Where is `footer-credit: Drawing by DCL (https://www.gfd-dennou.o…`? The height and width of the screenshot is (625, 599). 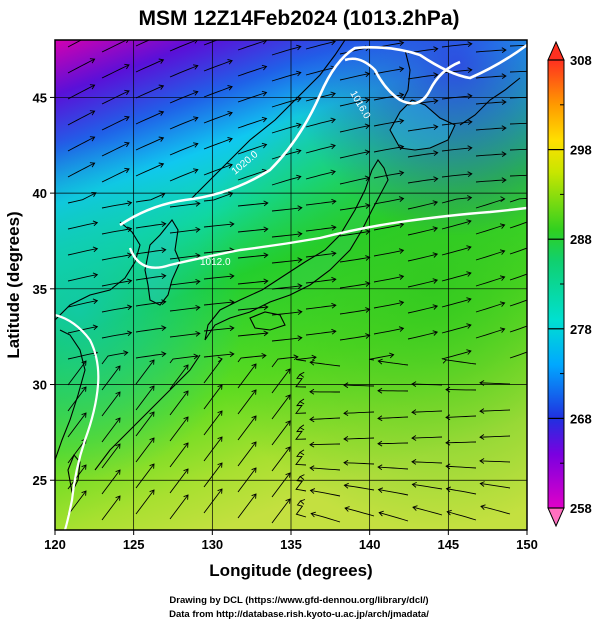 footer-credit: Drawing by DCL (https://www.gfd-dennou.o… is located at coordinates (298, 600).